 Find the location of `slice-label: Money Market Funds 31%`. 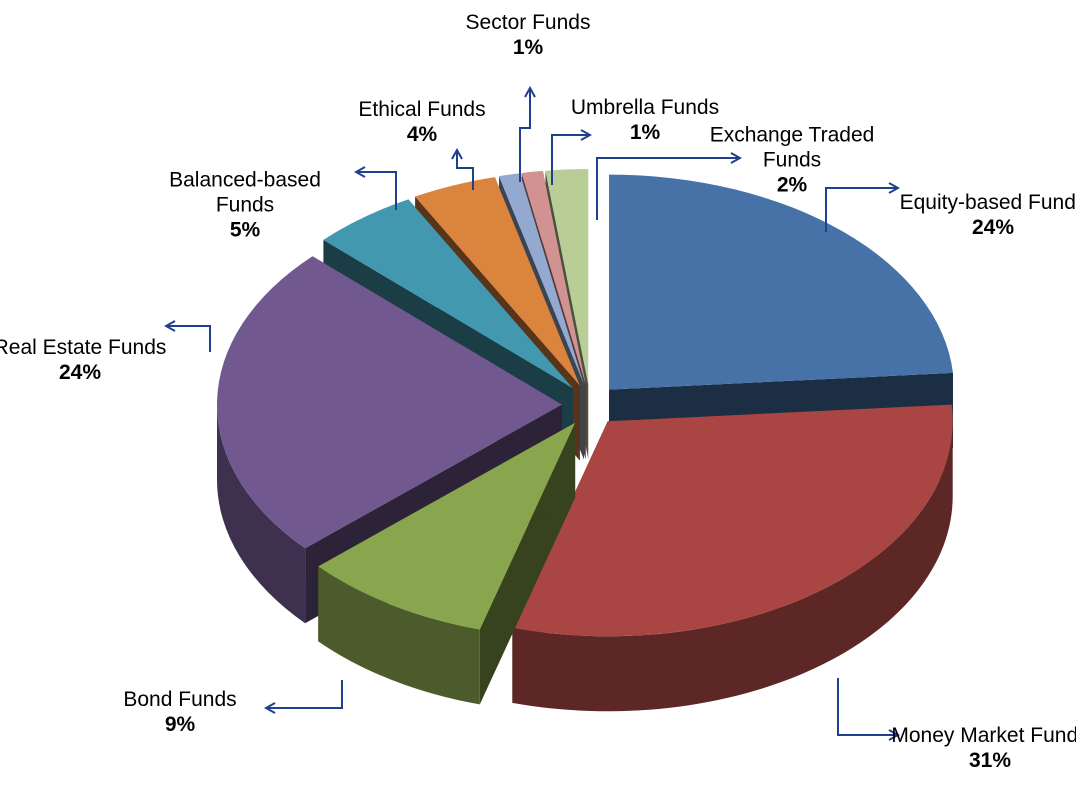

slice-label: Money Market Funds 31% is located at coordinates (980, 748).